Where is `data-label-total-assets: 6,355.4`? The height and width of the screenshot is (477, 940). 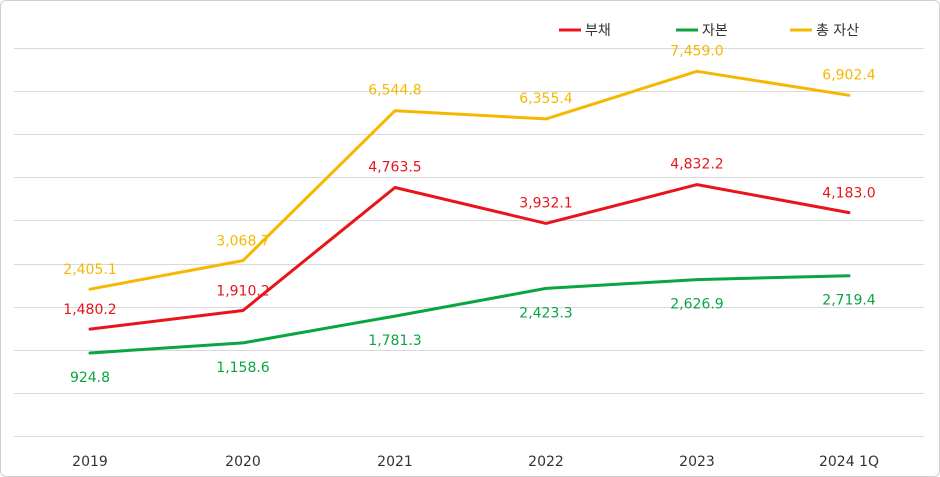
data-label-total-assets: 6,355.4 is located at coordinates (546, 99).